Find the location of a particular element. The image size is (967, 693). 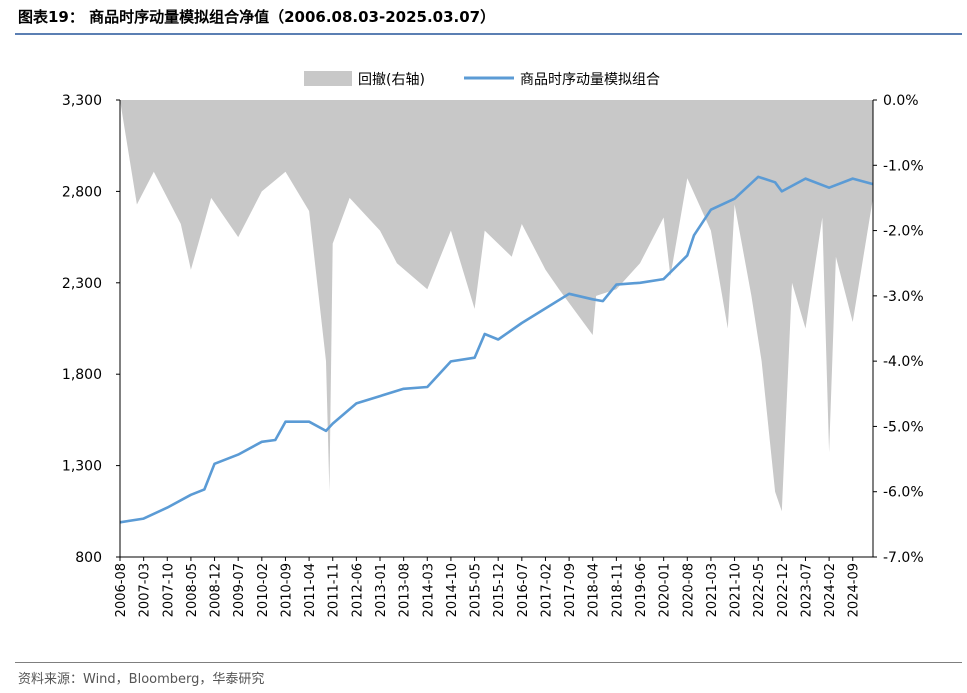

x-tick-label: 2011-11 is located at coordinates (334, 590).